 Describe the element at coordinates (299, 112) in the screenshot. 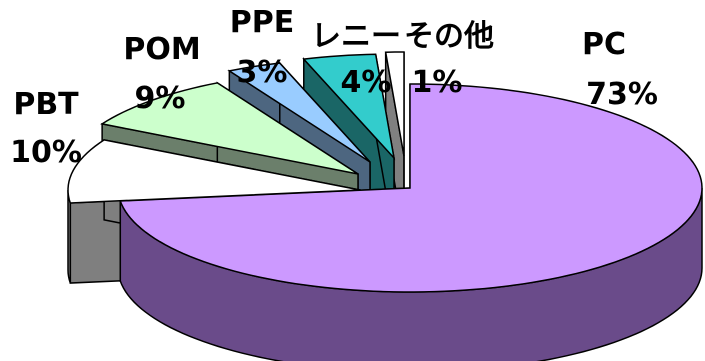

I see `slice-top-PPE` at that location.